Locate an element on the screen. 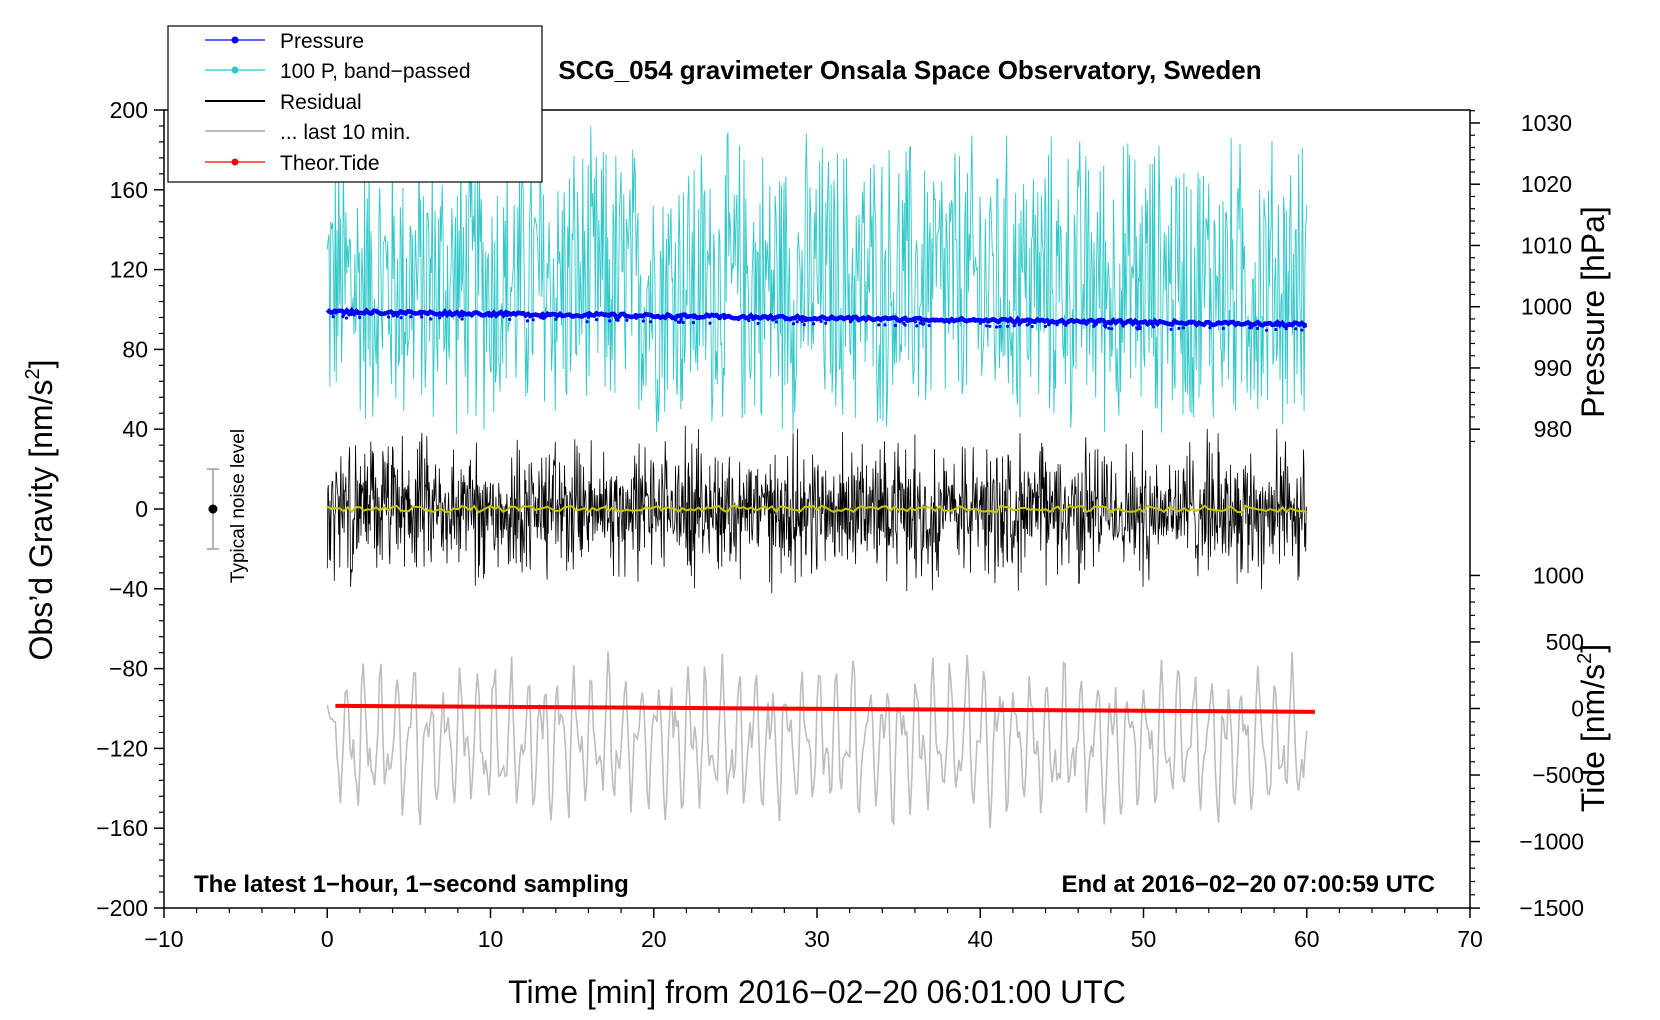  y-axis-title-tide-close: ] is located at coordinates (1593, 648).